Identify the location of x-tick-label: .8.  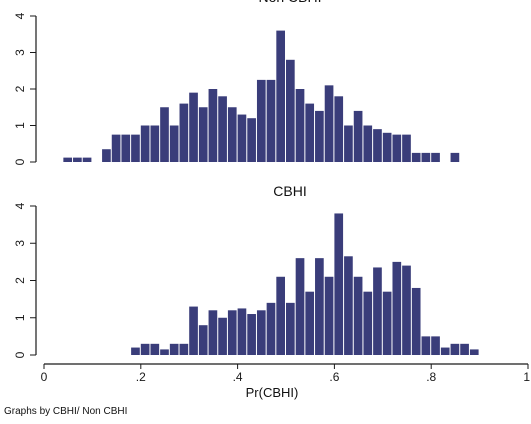
(431, 377).